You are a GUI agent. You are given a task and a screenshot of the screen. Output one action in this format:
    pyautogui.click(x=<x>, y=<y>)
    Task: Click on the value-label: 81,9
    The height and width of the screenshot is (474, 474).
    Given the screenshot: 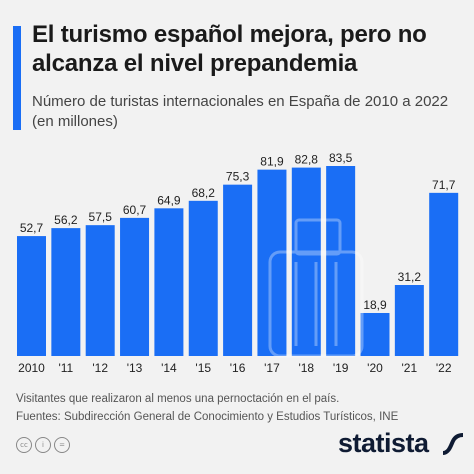 What is the action you would take?
    pyautogui.click(x=272, y=162)
    